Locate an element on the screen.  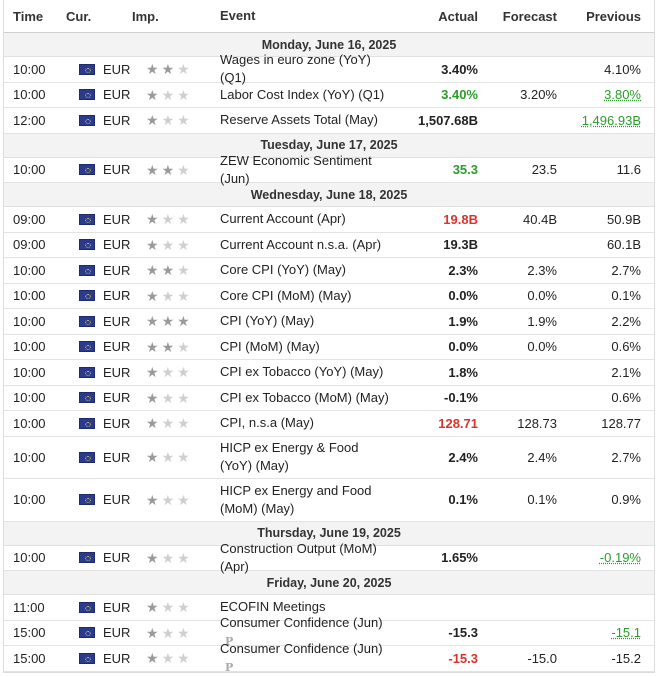
header-event: Event is located at coordinates (238, 15).